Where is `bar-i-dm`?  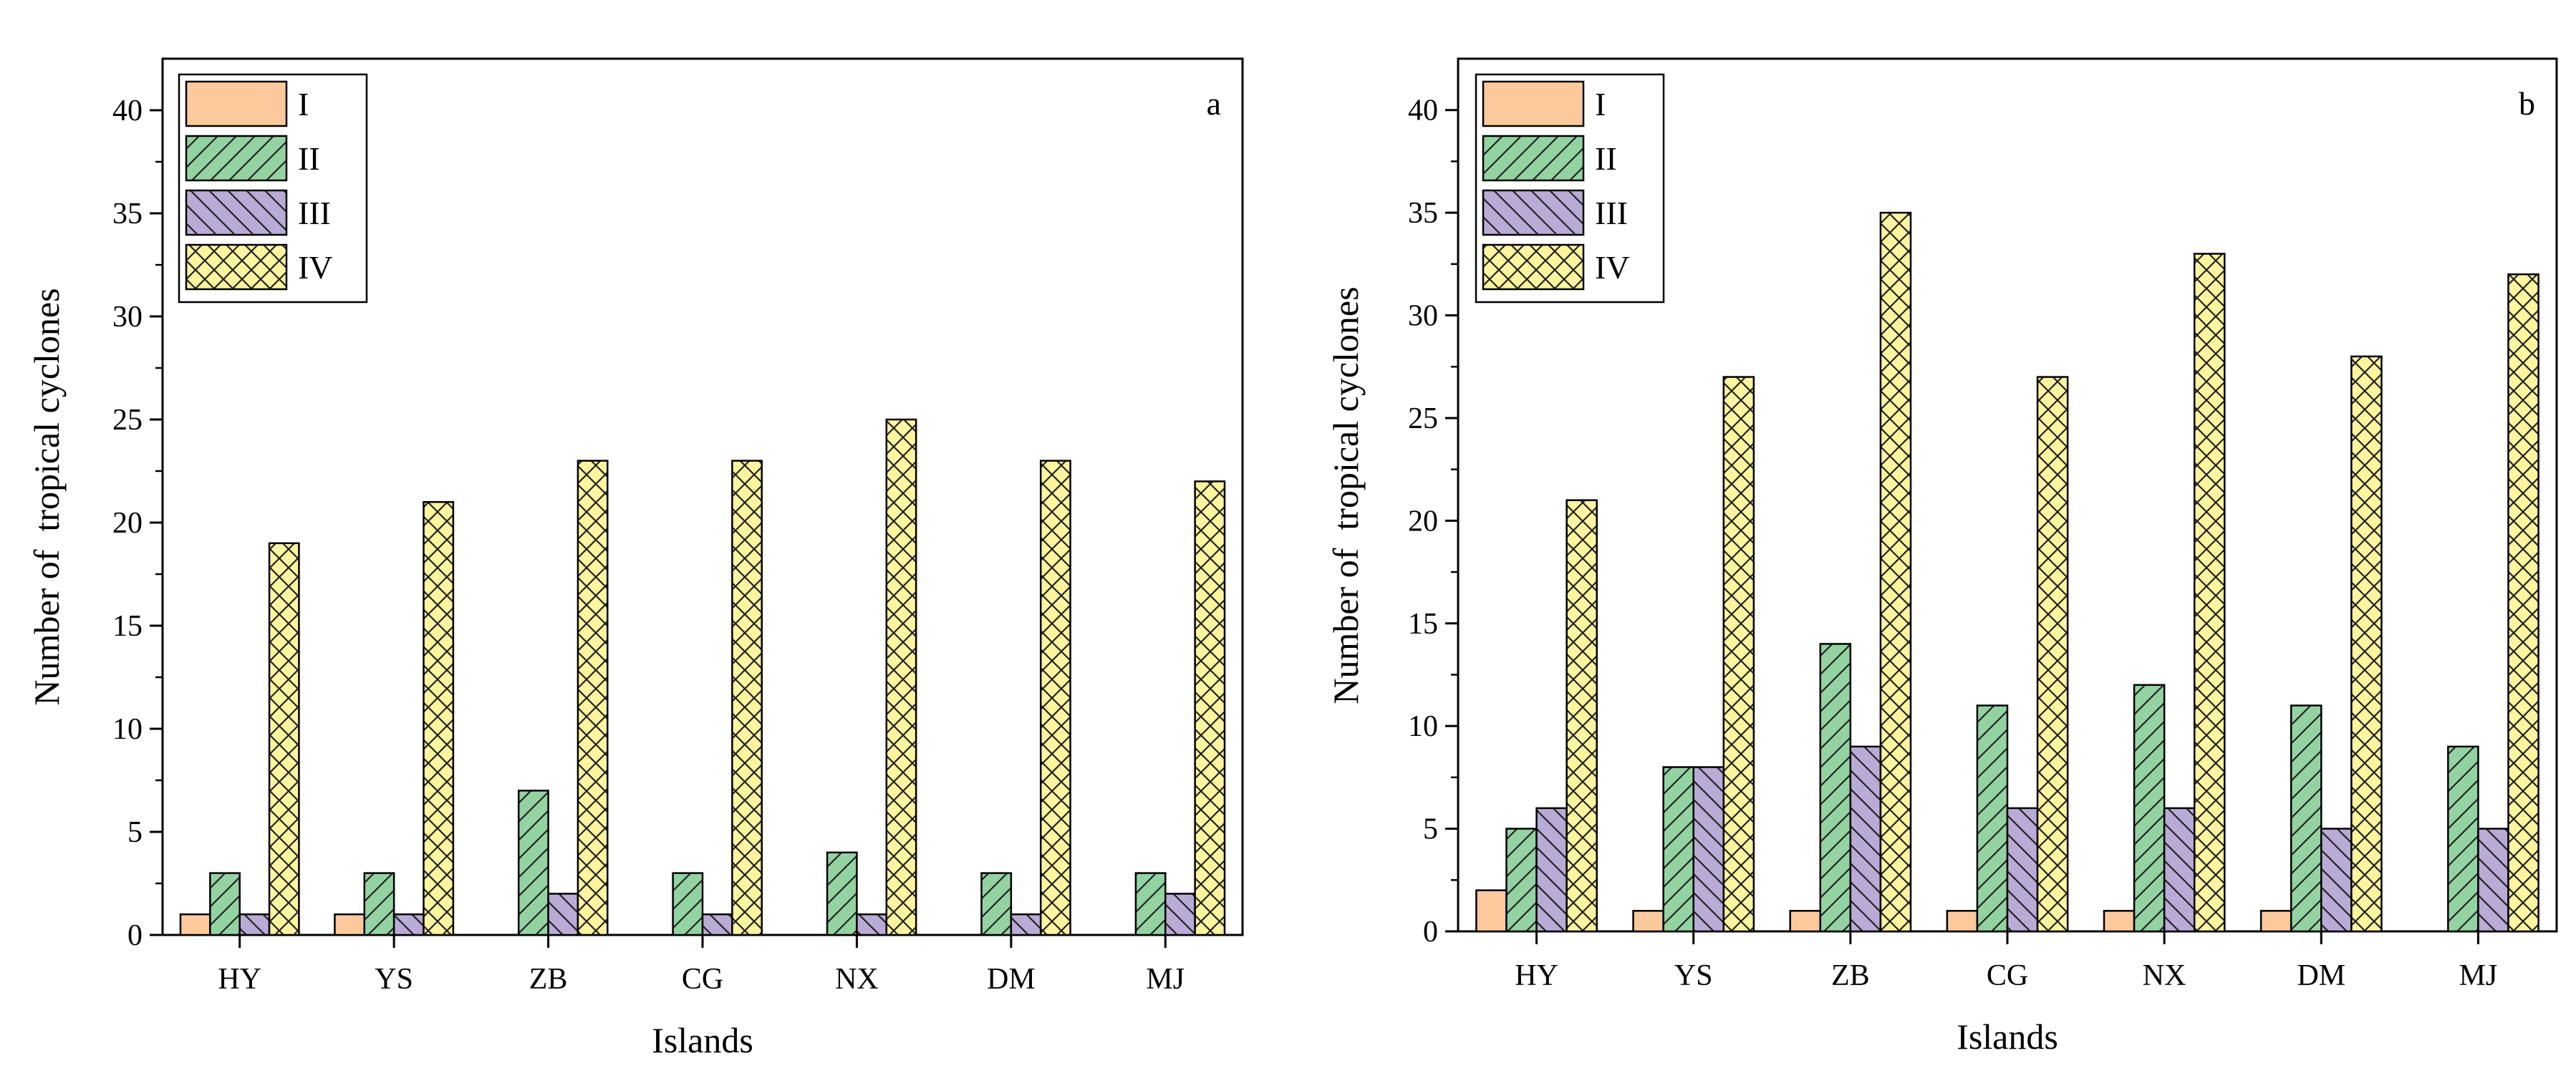 bar-i-dm is located at coordinates (2275, 921).